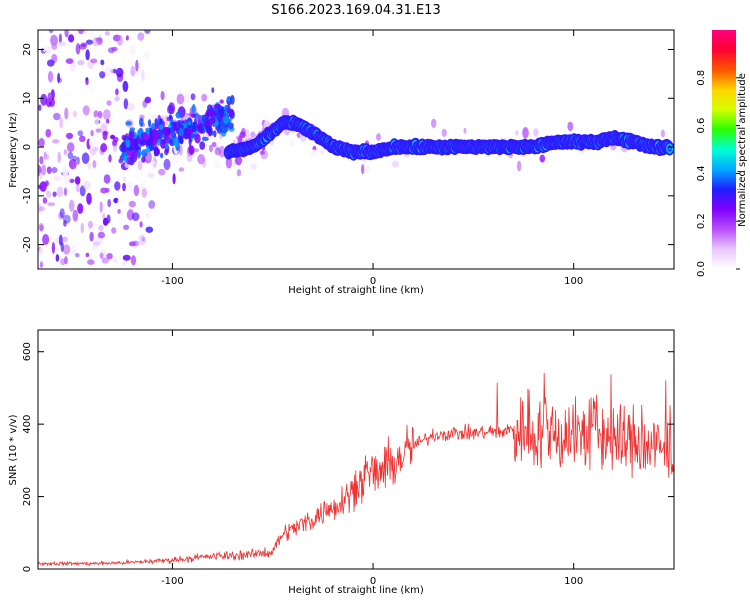 This screenshot has height=604, width=750. What do you see at coordinates (724, 149) in the screenshot?
I see `colorbar-gradient` at bounding box center [724, 149].